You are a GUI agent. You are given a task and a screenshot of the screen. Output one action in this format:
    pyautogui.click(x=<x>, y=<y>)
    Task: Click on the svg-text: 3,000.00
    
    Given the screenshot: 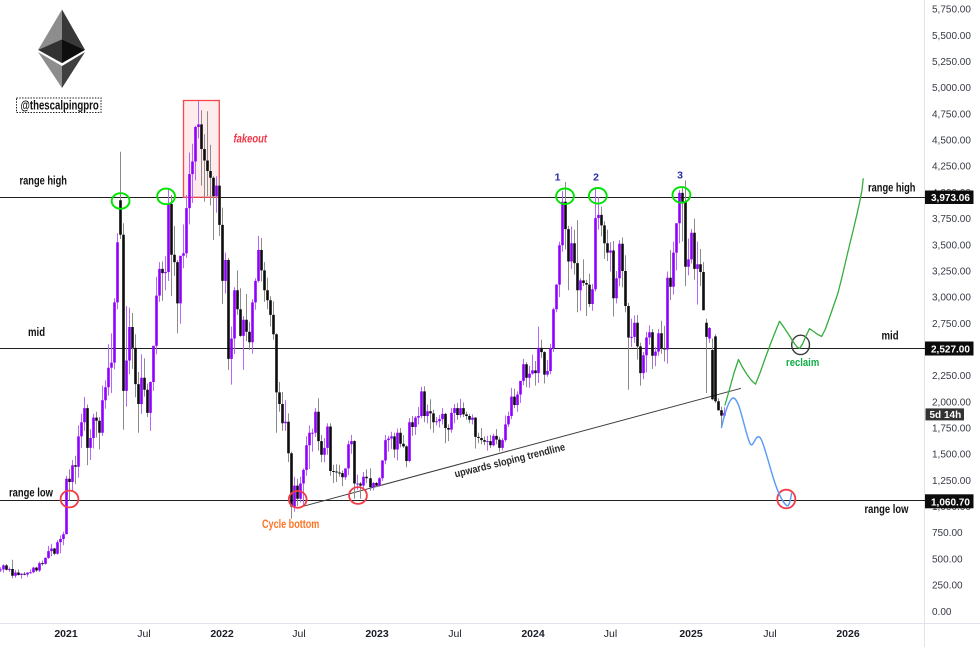 What is the action you would take?
    pyautogui.click(x=951, y=298)
    